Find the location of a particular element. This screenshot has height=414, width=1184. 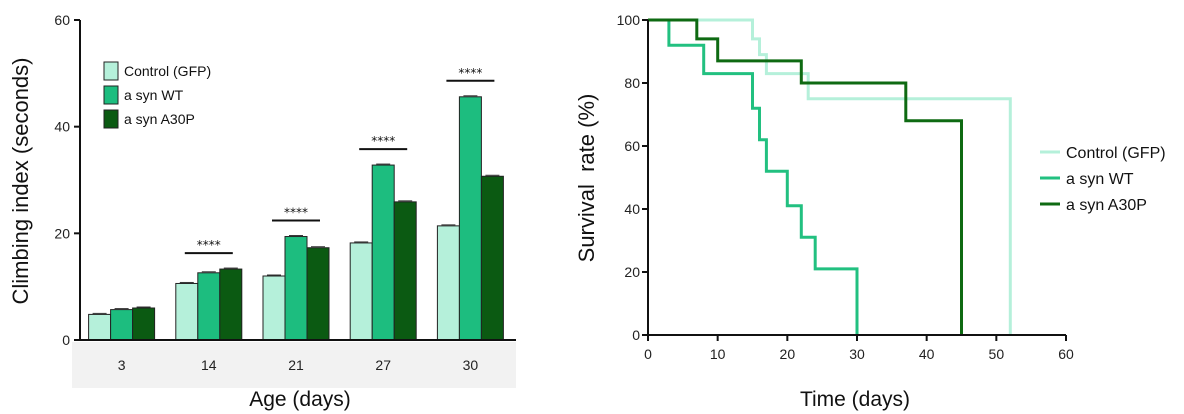

x-tick-label: 0 is located at coordinates (648, 354).